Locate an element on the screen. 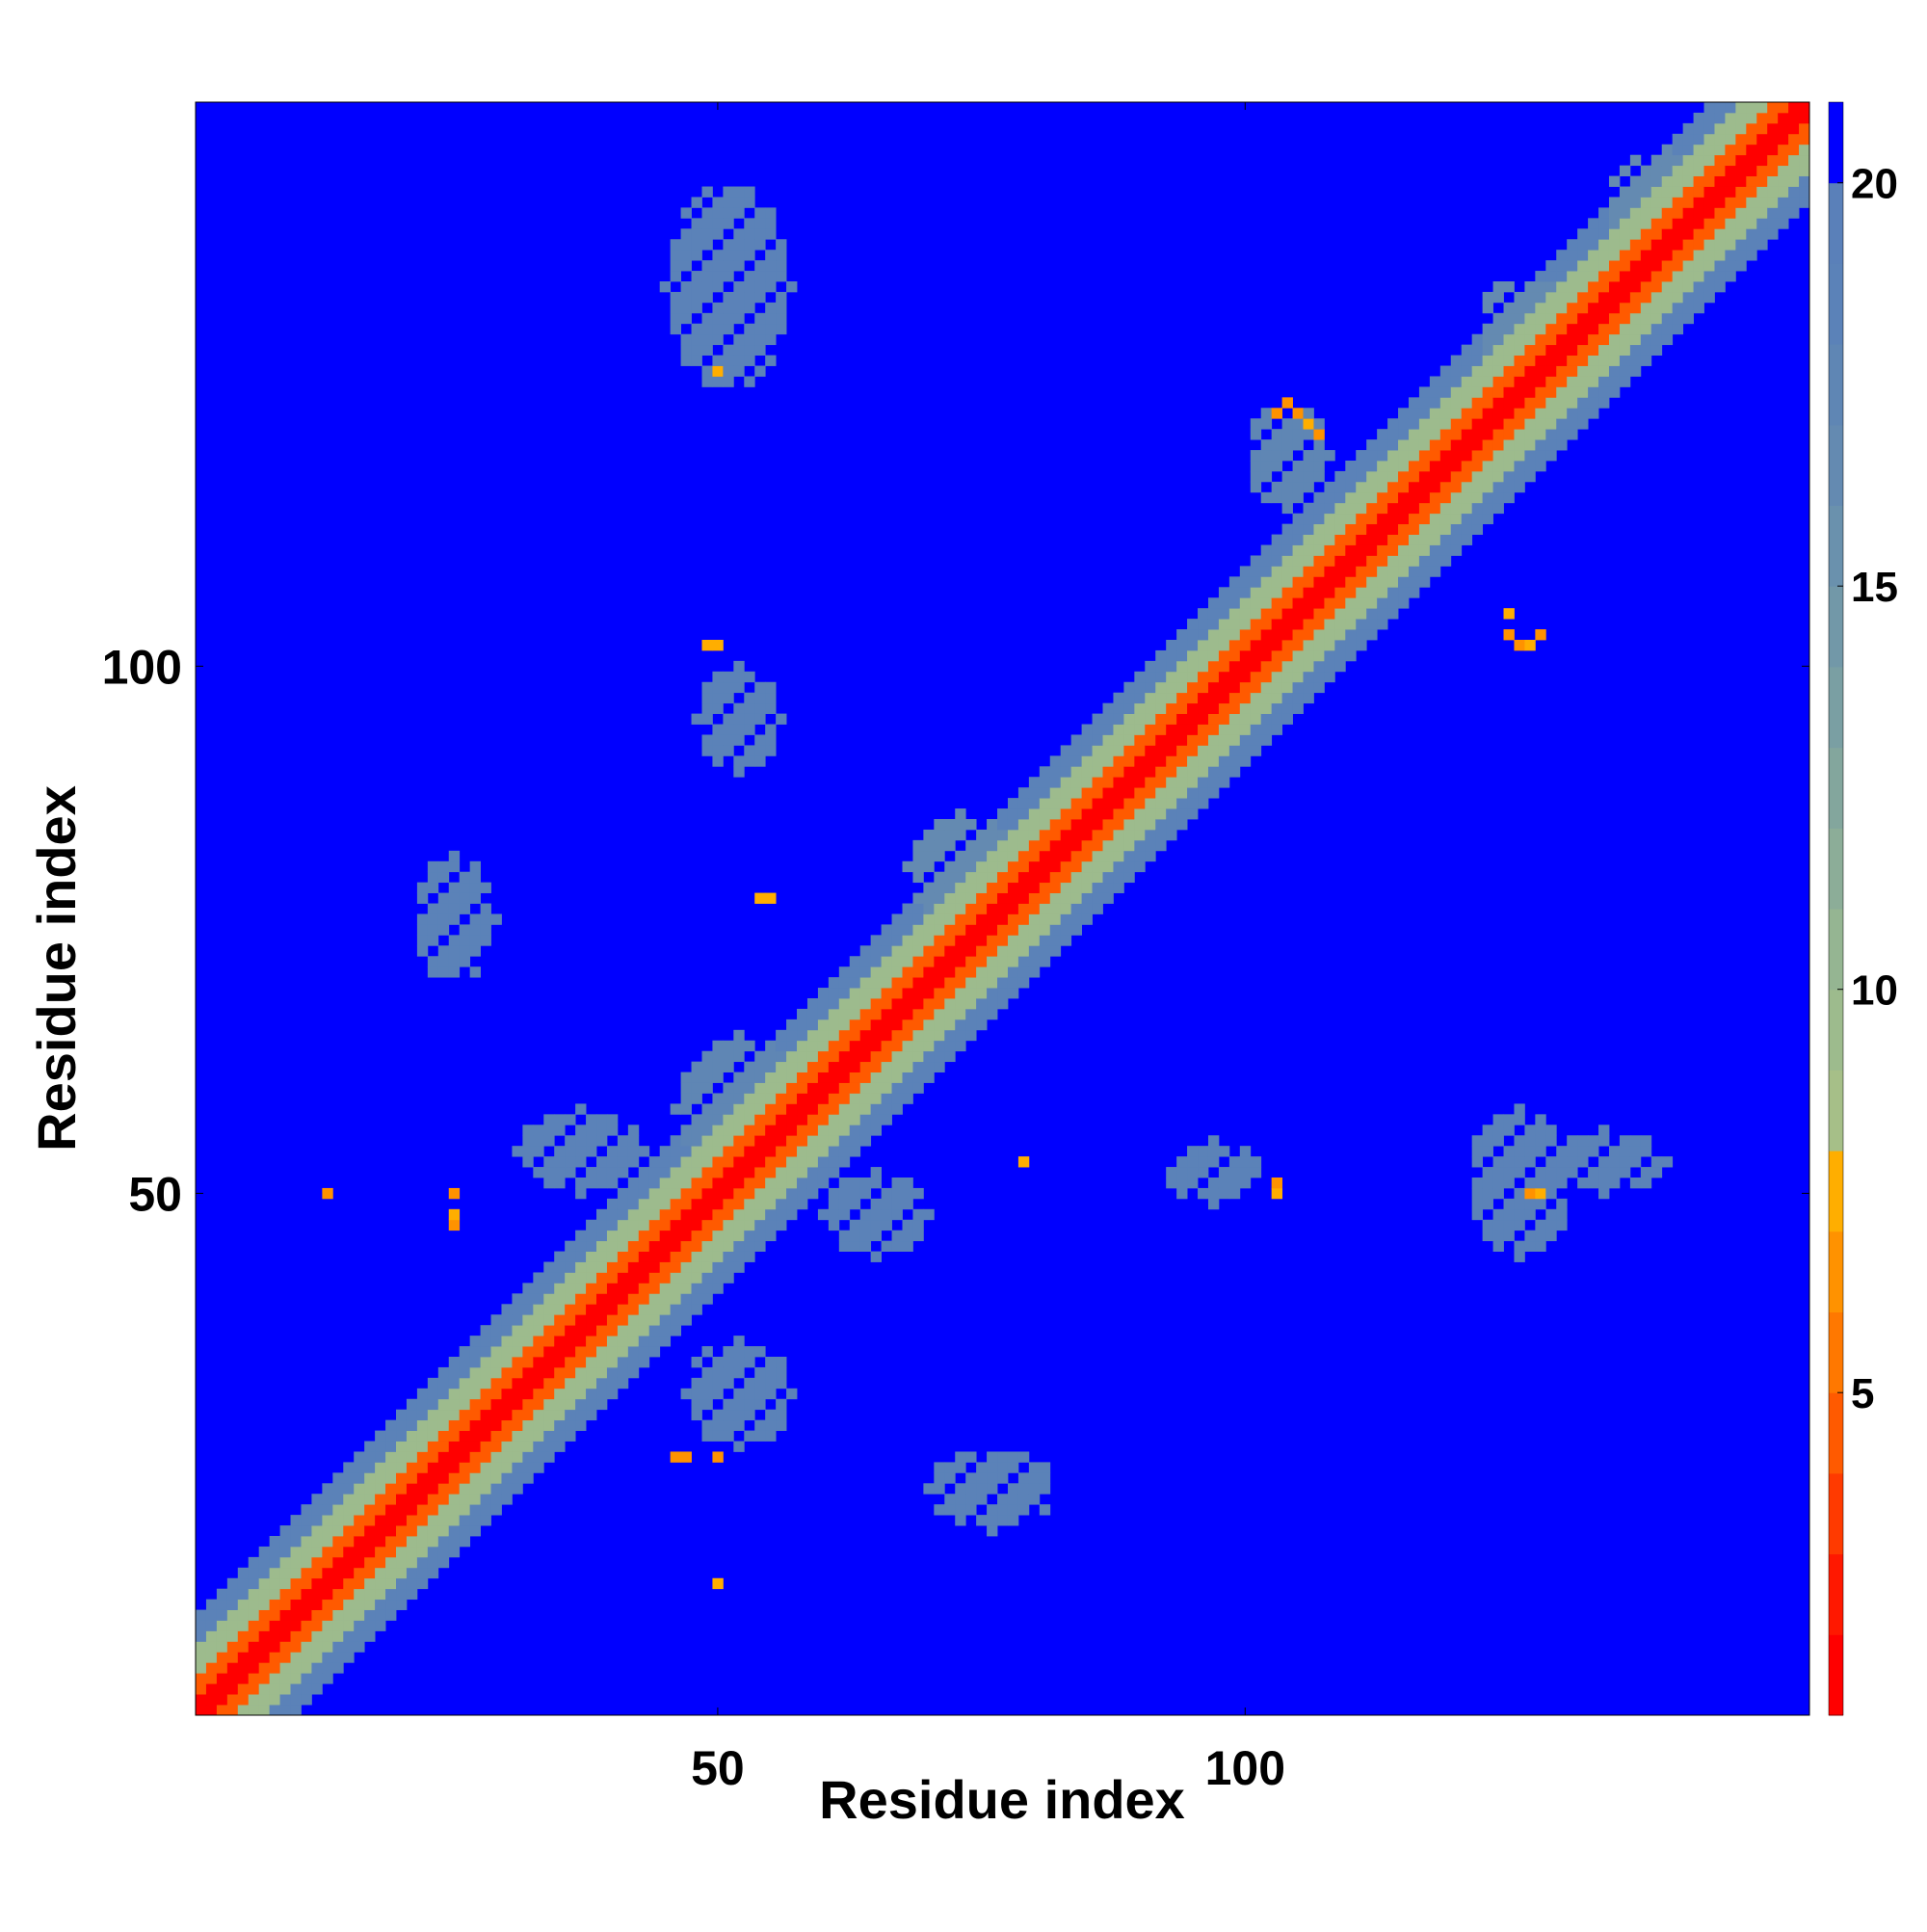 The image size is (1927, 1932). colorbar-band is located at coordinates (1836, 1513).